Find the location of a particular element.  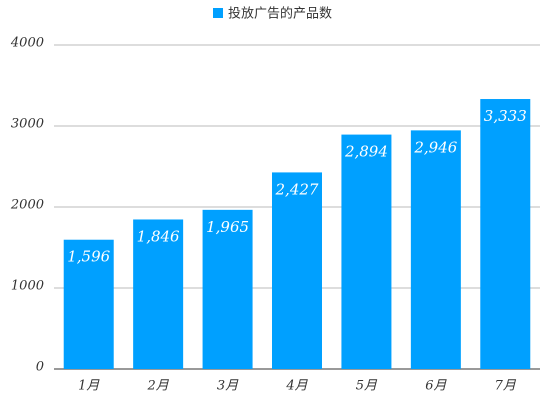

value-label: 2,894 is located at coordinates (366, 152).